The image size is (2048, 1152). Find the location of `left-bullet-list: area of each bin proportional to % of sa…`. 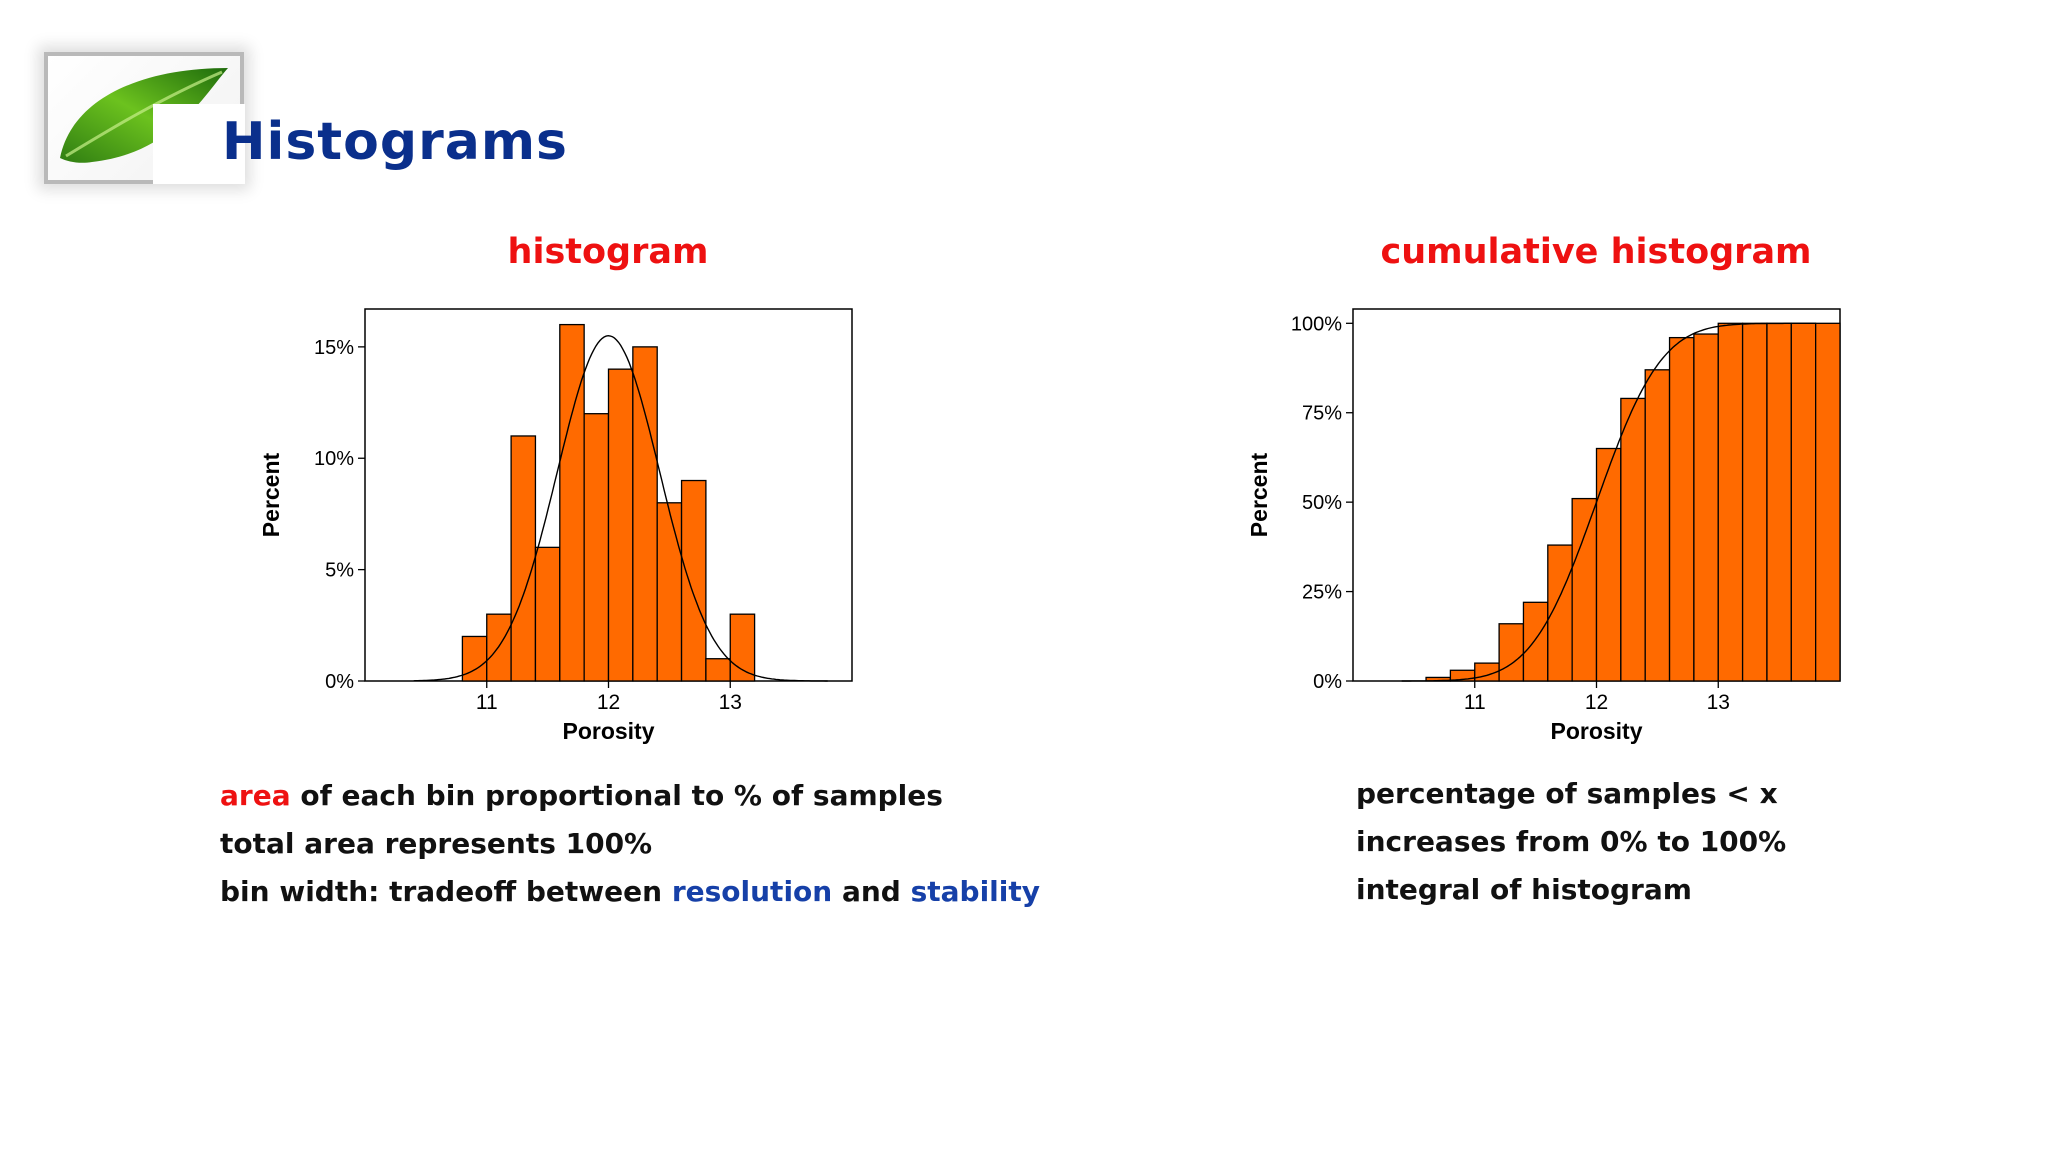

left-bullet-list: area of each bin proportional to % of sa… is located at coordinates (630, 844).